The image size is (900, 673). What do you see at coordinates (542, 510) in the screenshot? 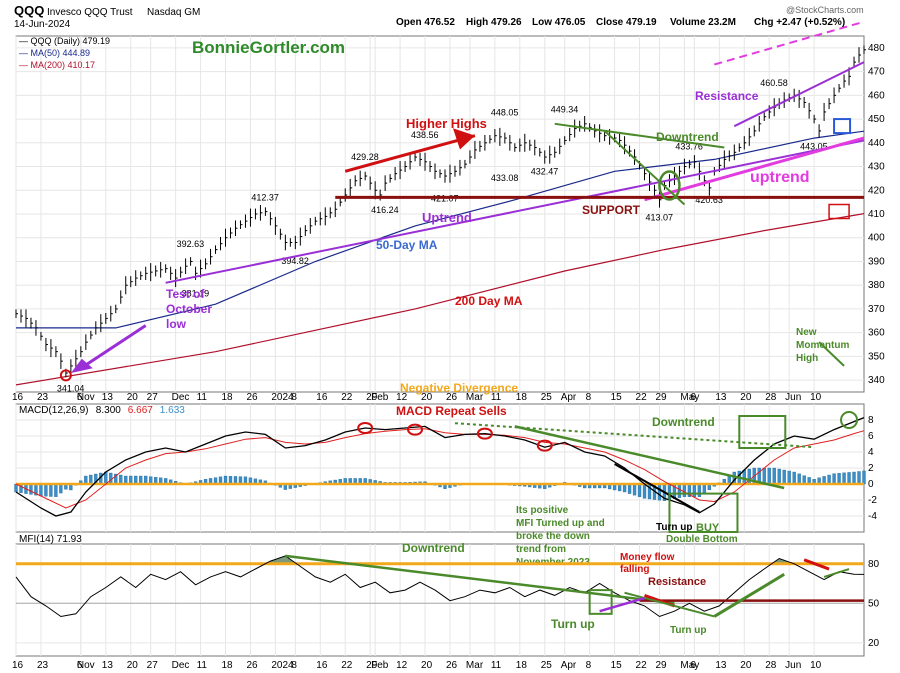
I see `mfi-note-line: Its positive` at bounding box center [542, 510].